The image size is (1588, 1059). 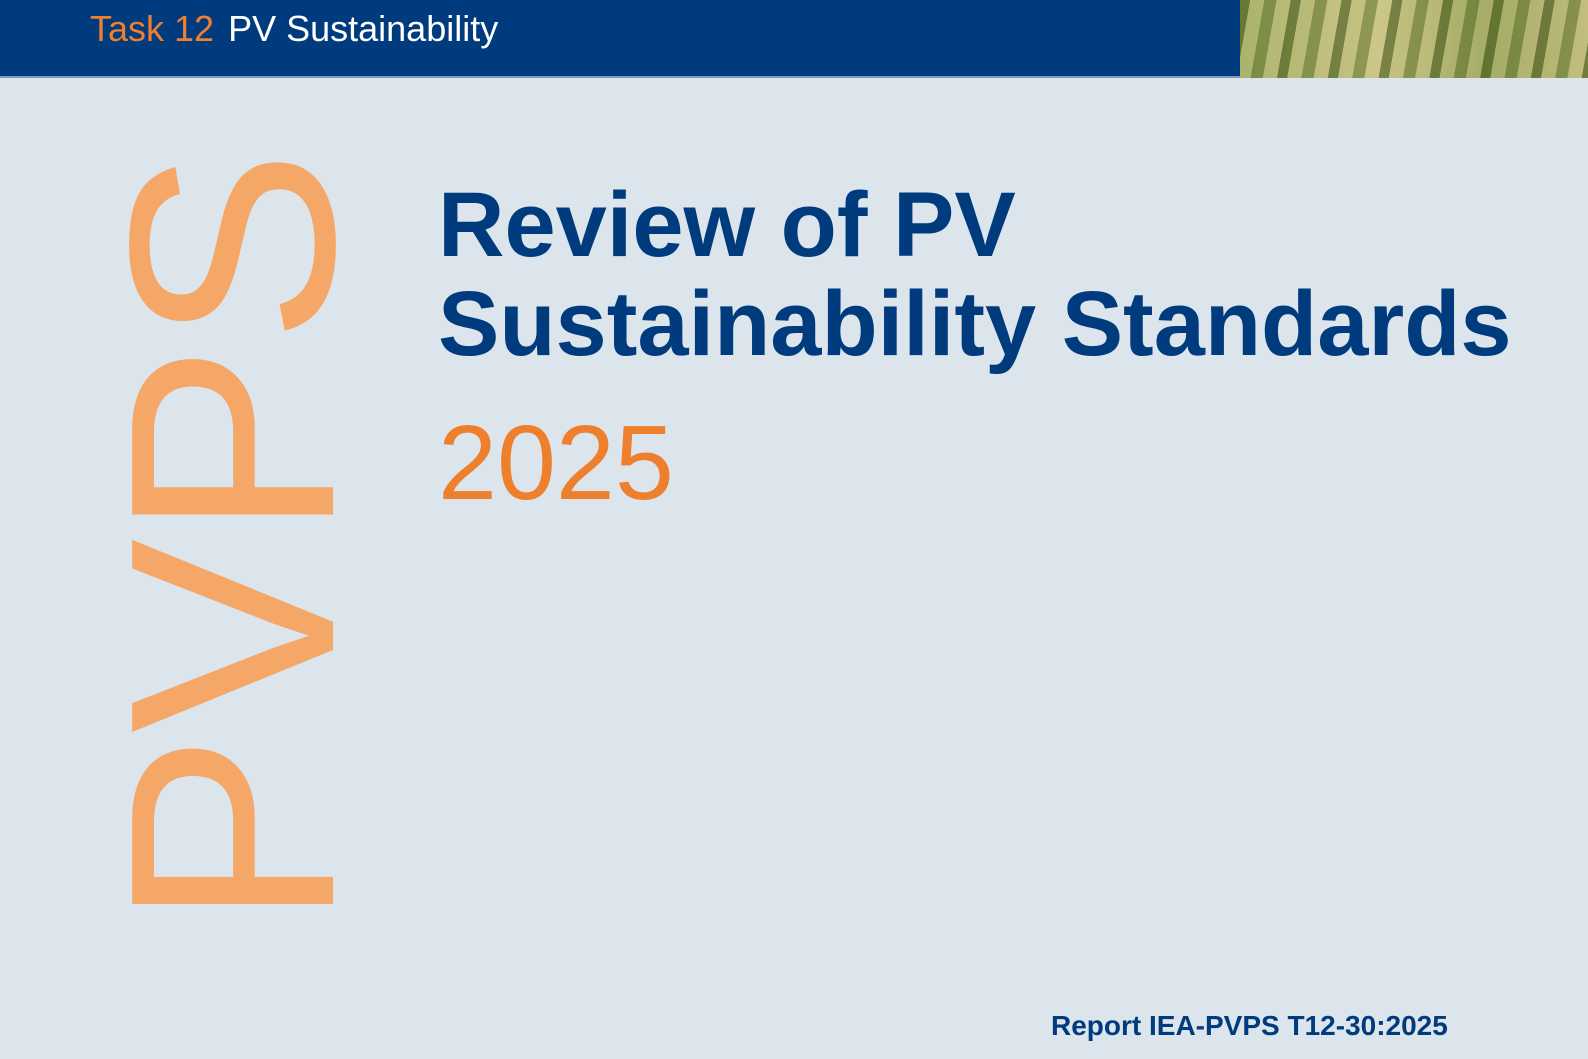 I want to click on task-subtitle: PV Sustainability, so click(x=363, y=28).